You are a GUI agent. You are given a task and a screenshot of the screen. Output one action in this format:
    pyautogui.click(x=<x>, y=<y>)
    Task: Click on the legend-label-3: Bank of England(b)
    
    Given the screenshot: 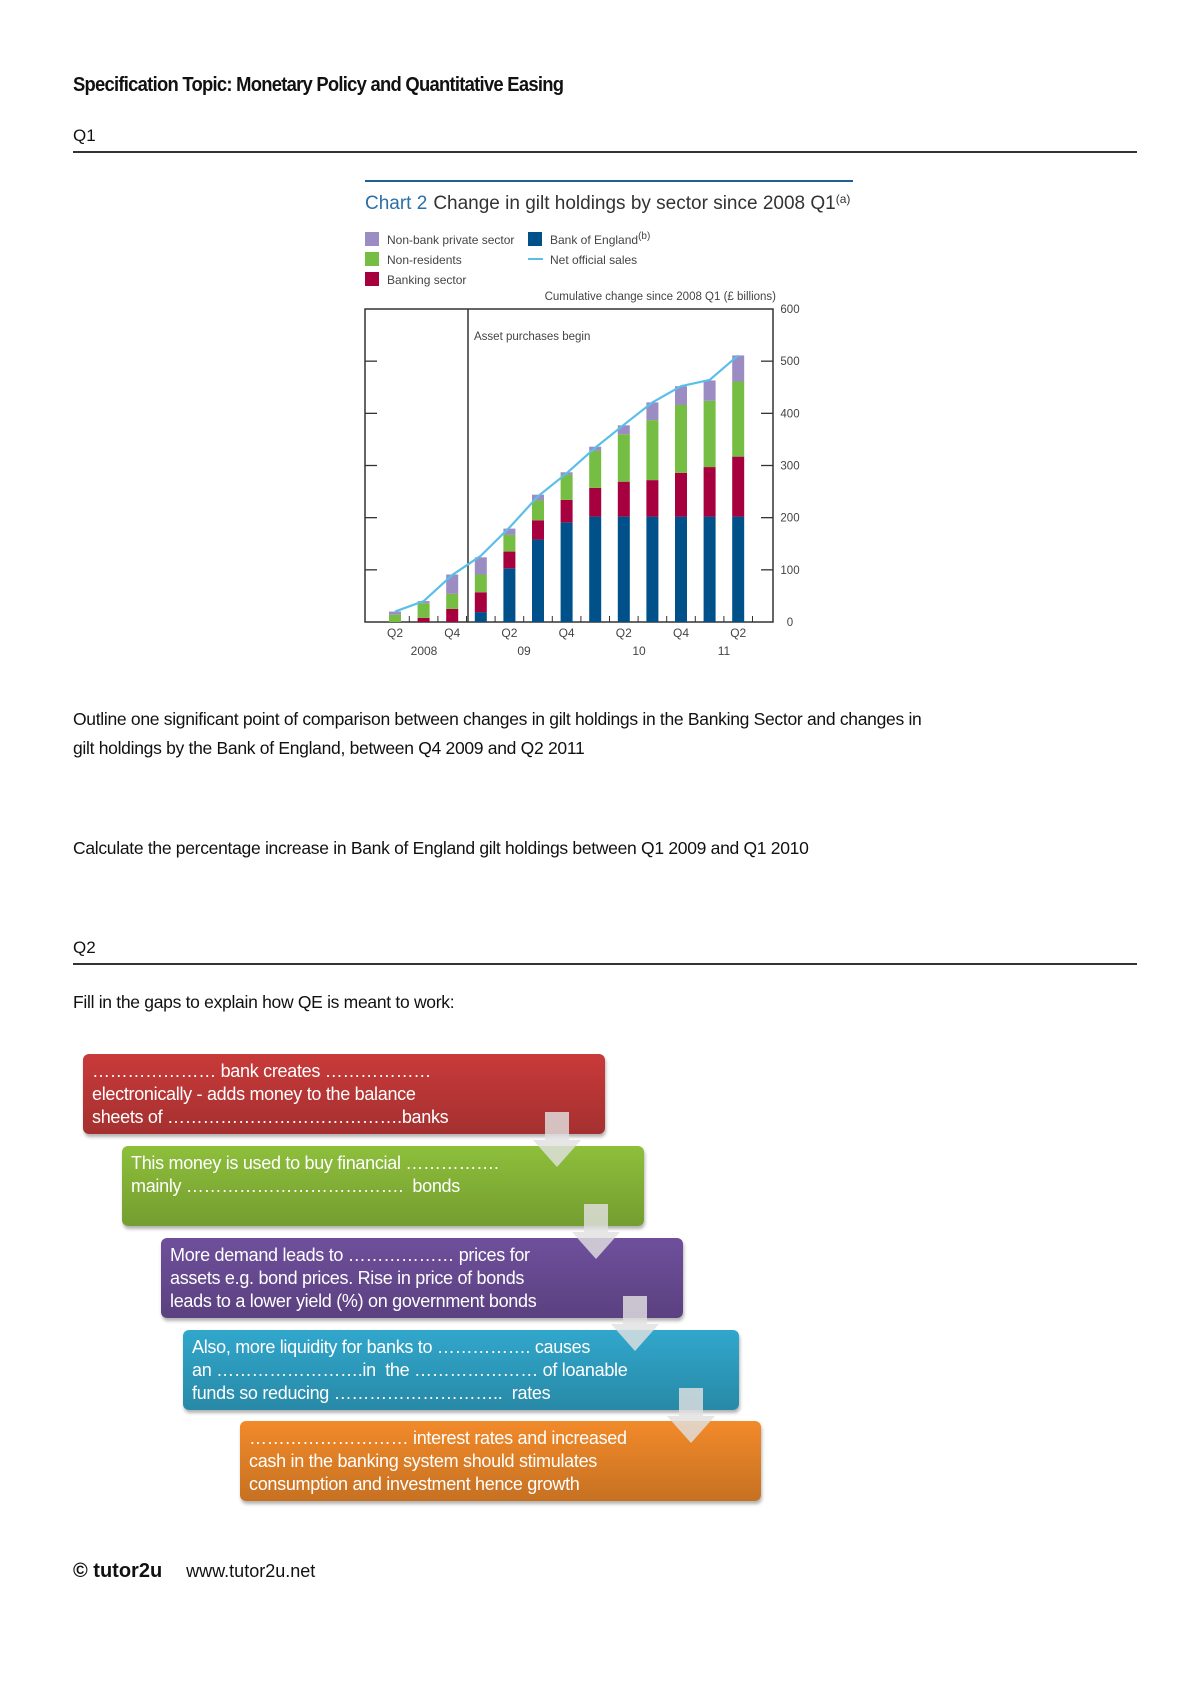 What is the action you would take?
    pyautogui.click(x=600, y=239)
    